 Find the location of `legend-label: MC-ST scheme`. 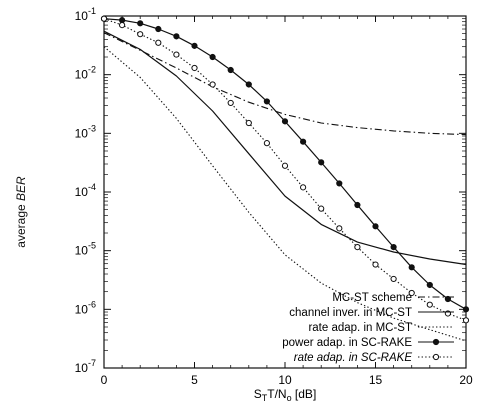

legend-label: MC-ST scheme is located at coordinates (372, 298).